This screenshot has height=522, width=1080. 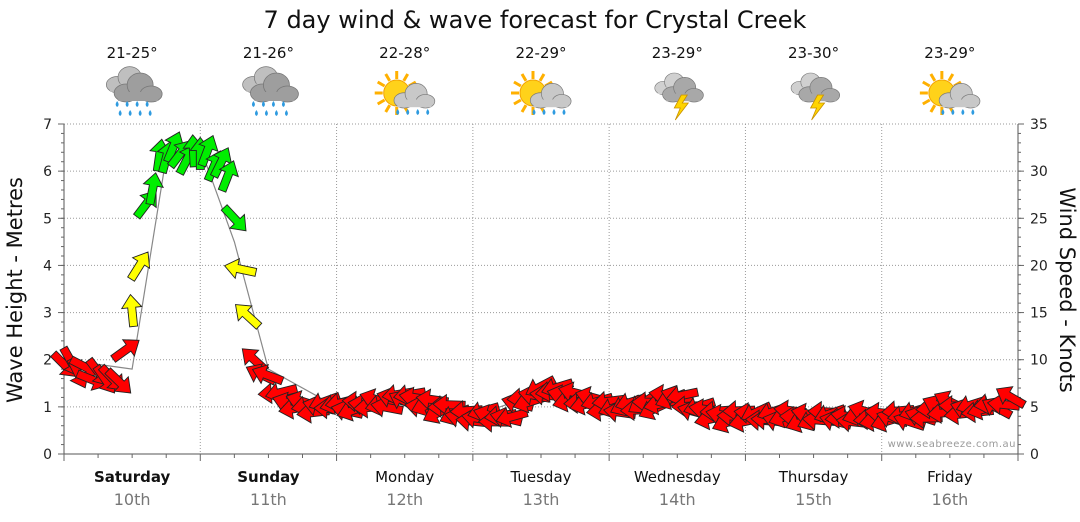 What do you see at coordinates (1067, 289) in the screenshot?
I see `right-axis-title: Wind Speed - Knots` at bounding box center [1067, 289].